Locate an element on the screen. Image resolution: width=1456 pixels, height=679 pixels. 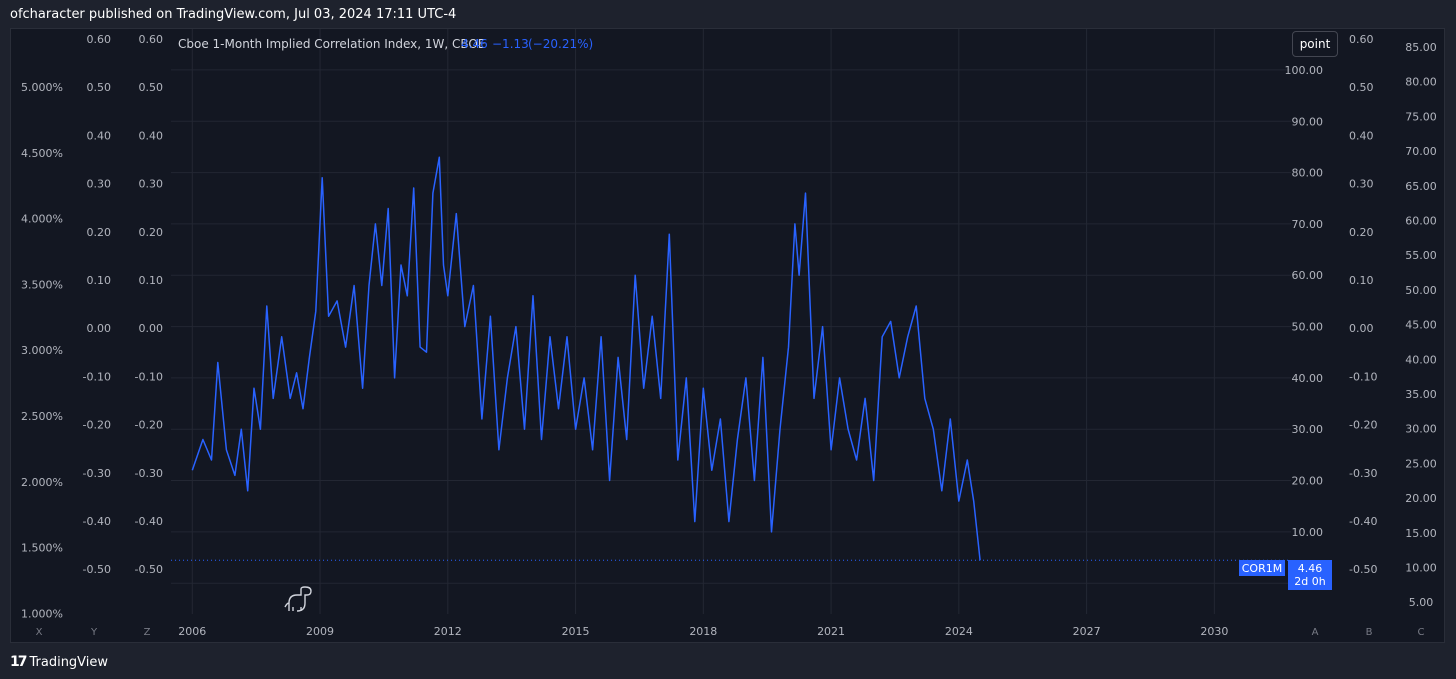
axis-z-tick: 2.500% is located at coordinates (42, 416).